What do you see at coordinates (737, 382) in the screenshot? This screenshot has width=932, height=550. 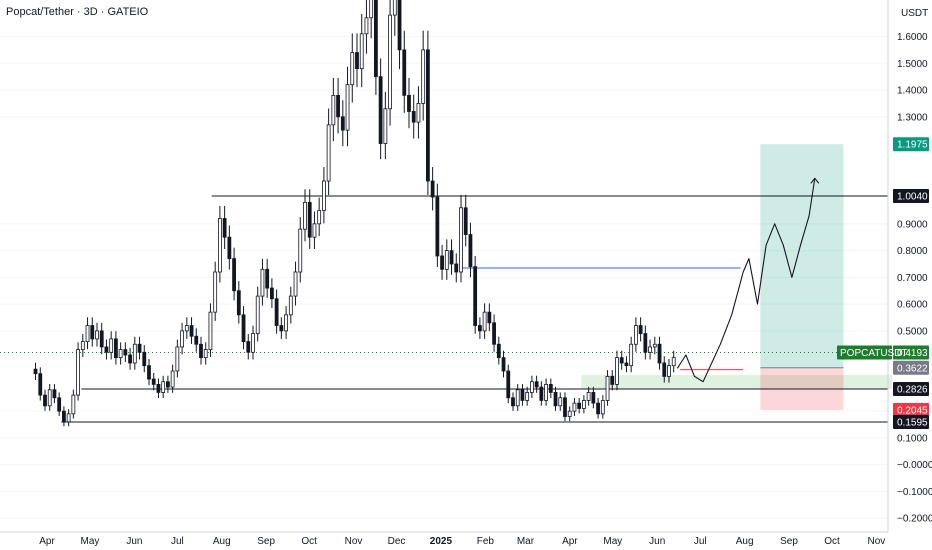 I see `demand-zone` at bounding box center [737, 382].